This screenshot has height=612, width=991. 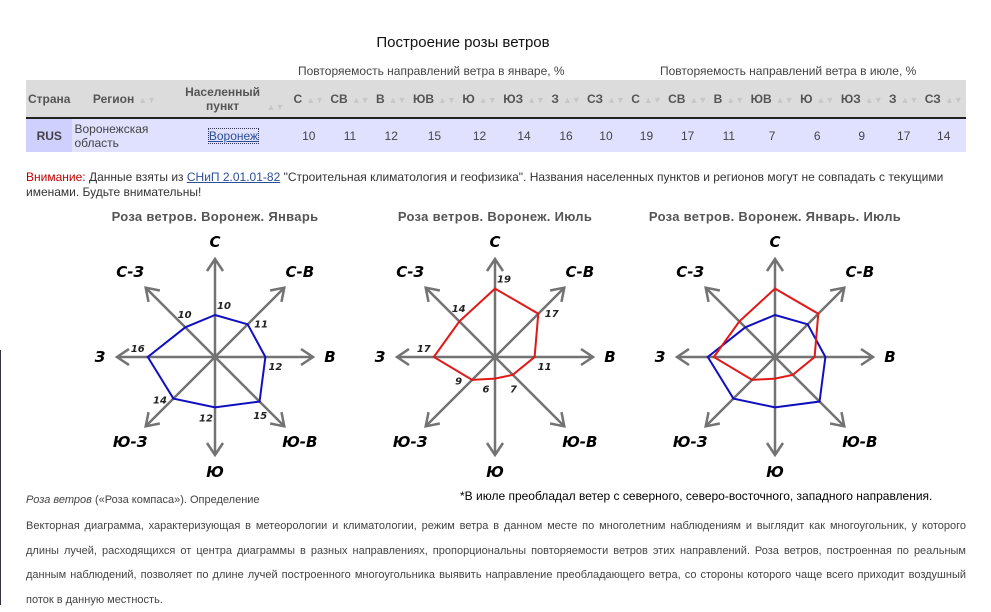 What do you see at coordinates (233, 177) in the screenshot?
I see `snip-link: СНиП 2.01.01-82` at bounding box center [233, 177].